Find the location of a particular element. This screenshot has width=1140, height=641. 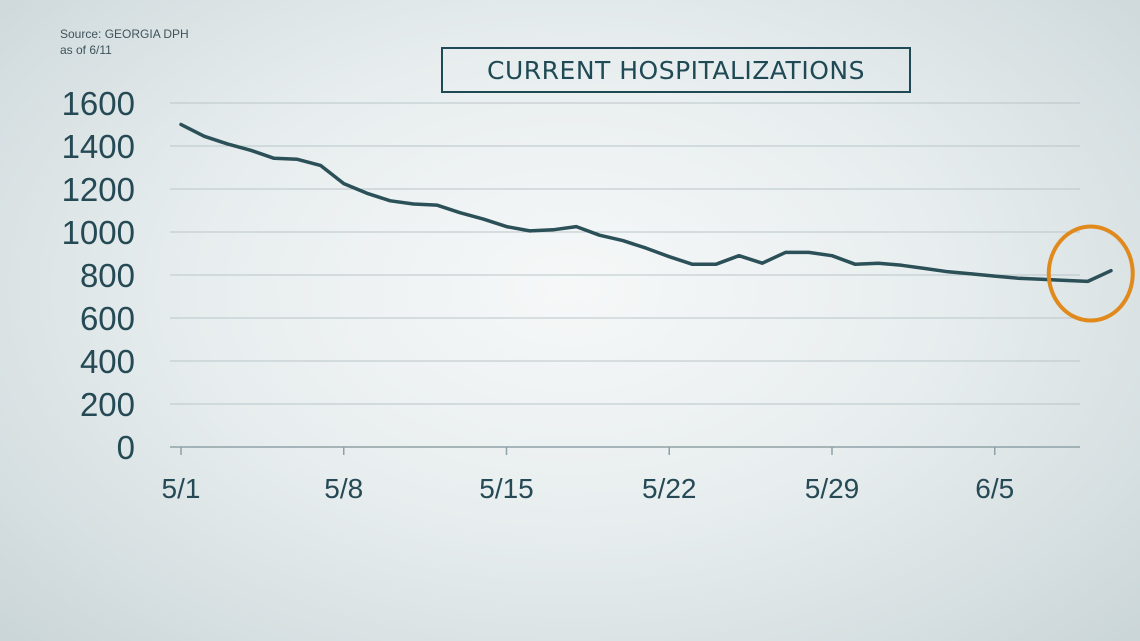

source-line: Source: GEORGIA DPH is located at coordinates (124, 34).